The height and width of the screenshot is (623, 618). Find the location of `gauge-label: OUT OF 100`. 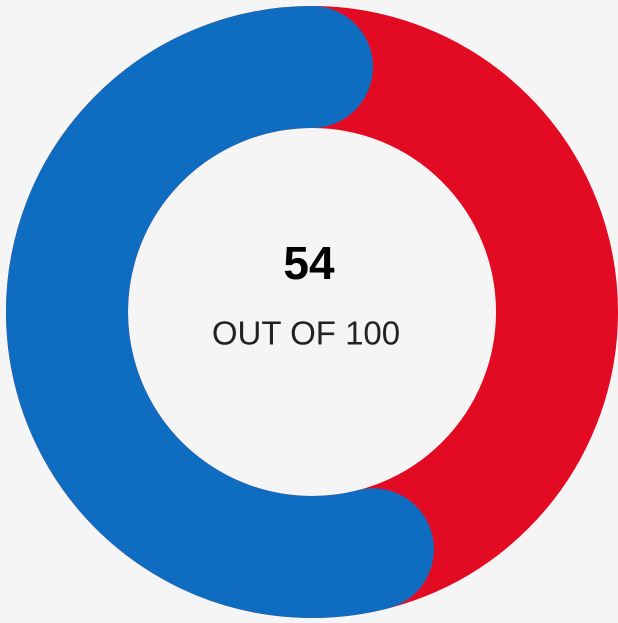

gauge-label: OUT OF 100 is located at coordinates (306, 333).